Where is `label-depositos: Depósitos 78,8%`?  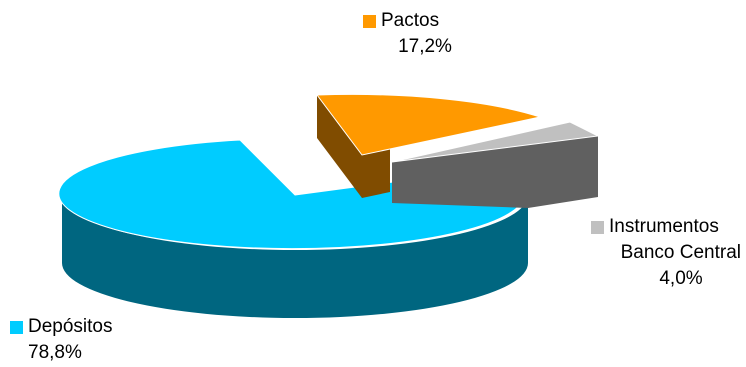
label-depositos: Depósitos 78,8% is located at coordinates (70, 340).